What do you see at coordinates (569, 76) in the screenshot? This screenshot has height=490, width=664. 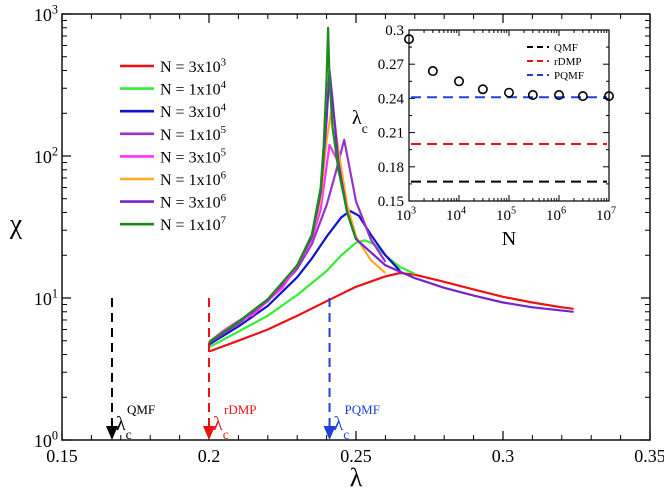 I see `inset-legend-label-pqmf: PQMF` at bounding box center [569, 76].